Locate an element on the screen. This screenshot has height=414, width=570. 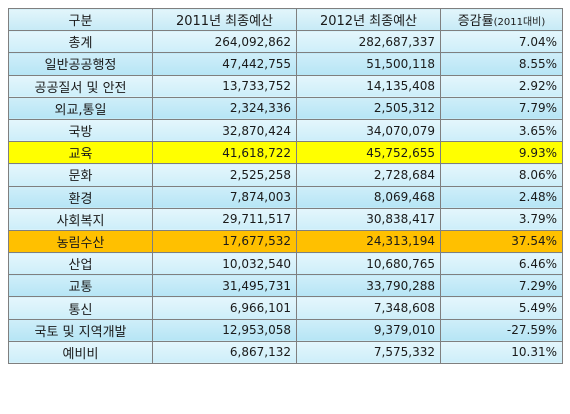
cell-budget-2012: 7,348,608 is located at coordinates (368, 308).